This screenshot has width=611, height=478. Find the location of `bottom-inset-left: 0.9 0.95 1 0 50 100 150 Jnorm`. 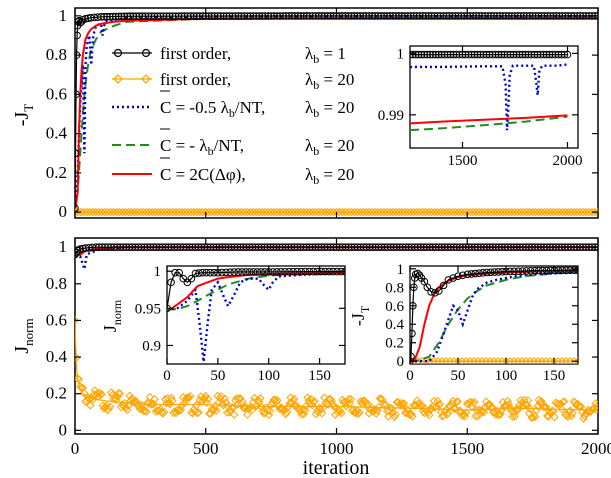

bottom-inset-left: 0.9 0.95 1 0 50 100 150 Jnorm is located at coordinates (223, 324).